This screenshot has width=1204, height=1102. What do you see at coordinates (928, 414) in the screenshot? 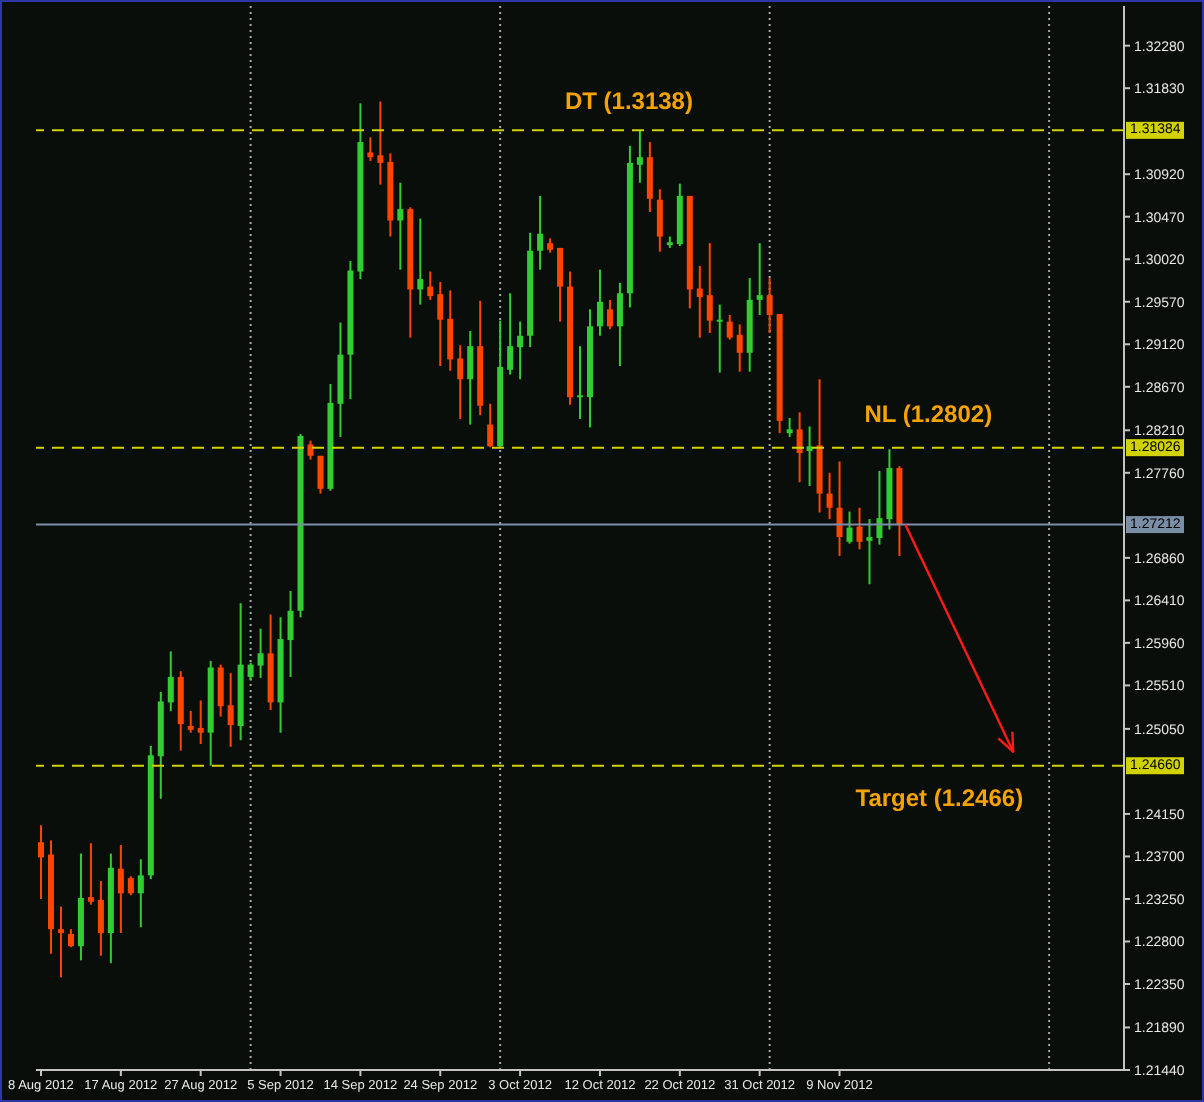
I see `annotation: NL (1.2802)` at bounding box center [928, 414].